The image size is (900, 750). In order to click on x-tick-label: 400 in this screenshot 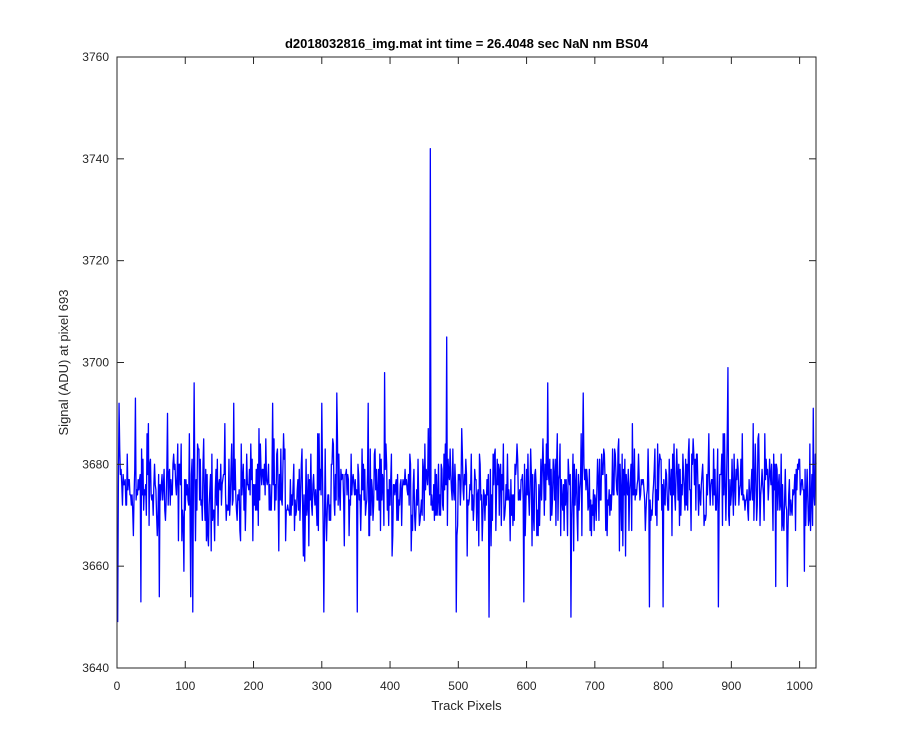, I will do `click(390, 686)`.